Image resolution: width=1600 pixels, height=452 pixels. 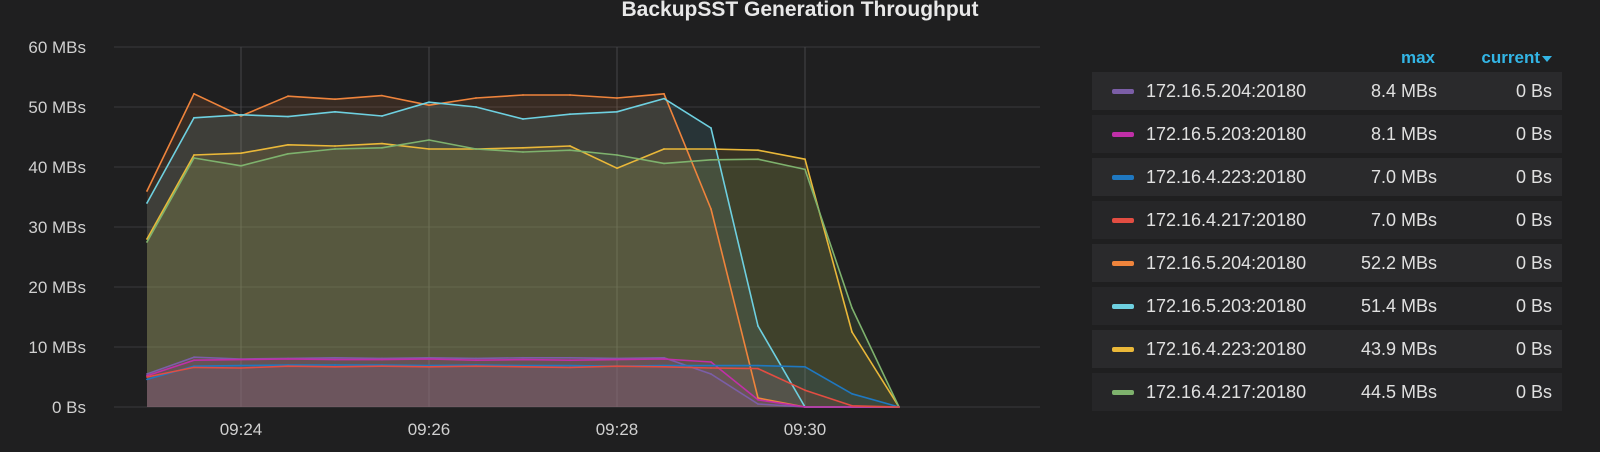 I want to click on legend-max-value: 43.9 MBs, so click(x=1398, y=349).